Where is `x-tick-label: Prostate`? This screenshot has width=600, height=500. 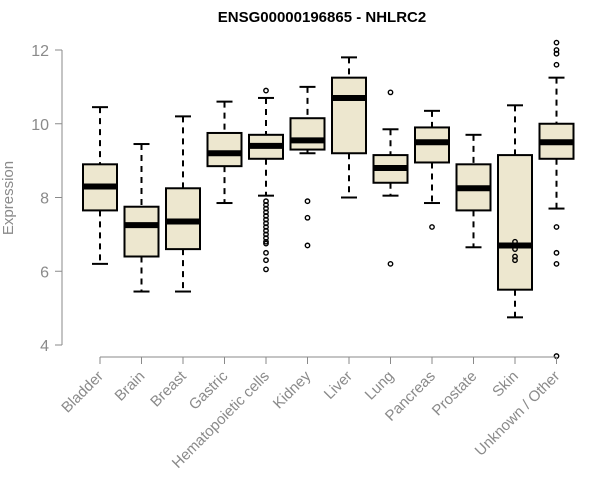 x-tick-label: Prostate is located at coordinates (455, 394).